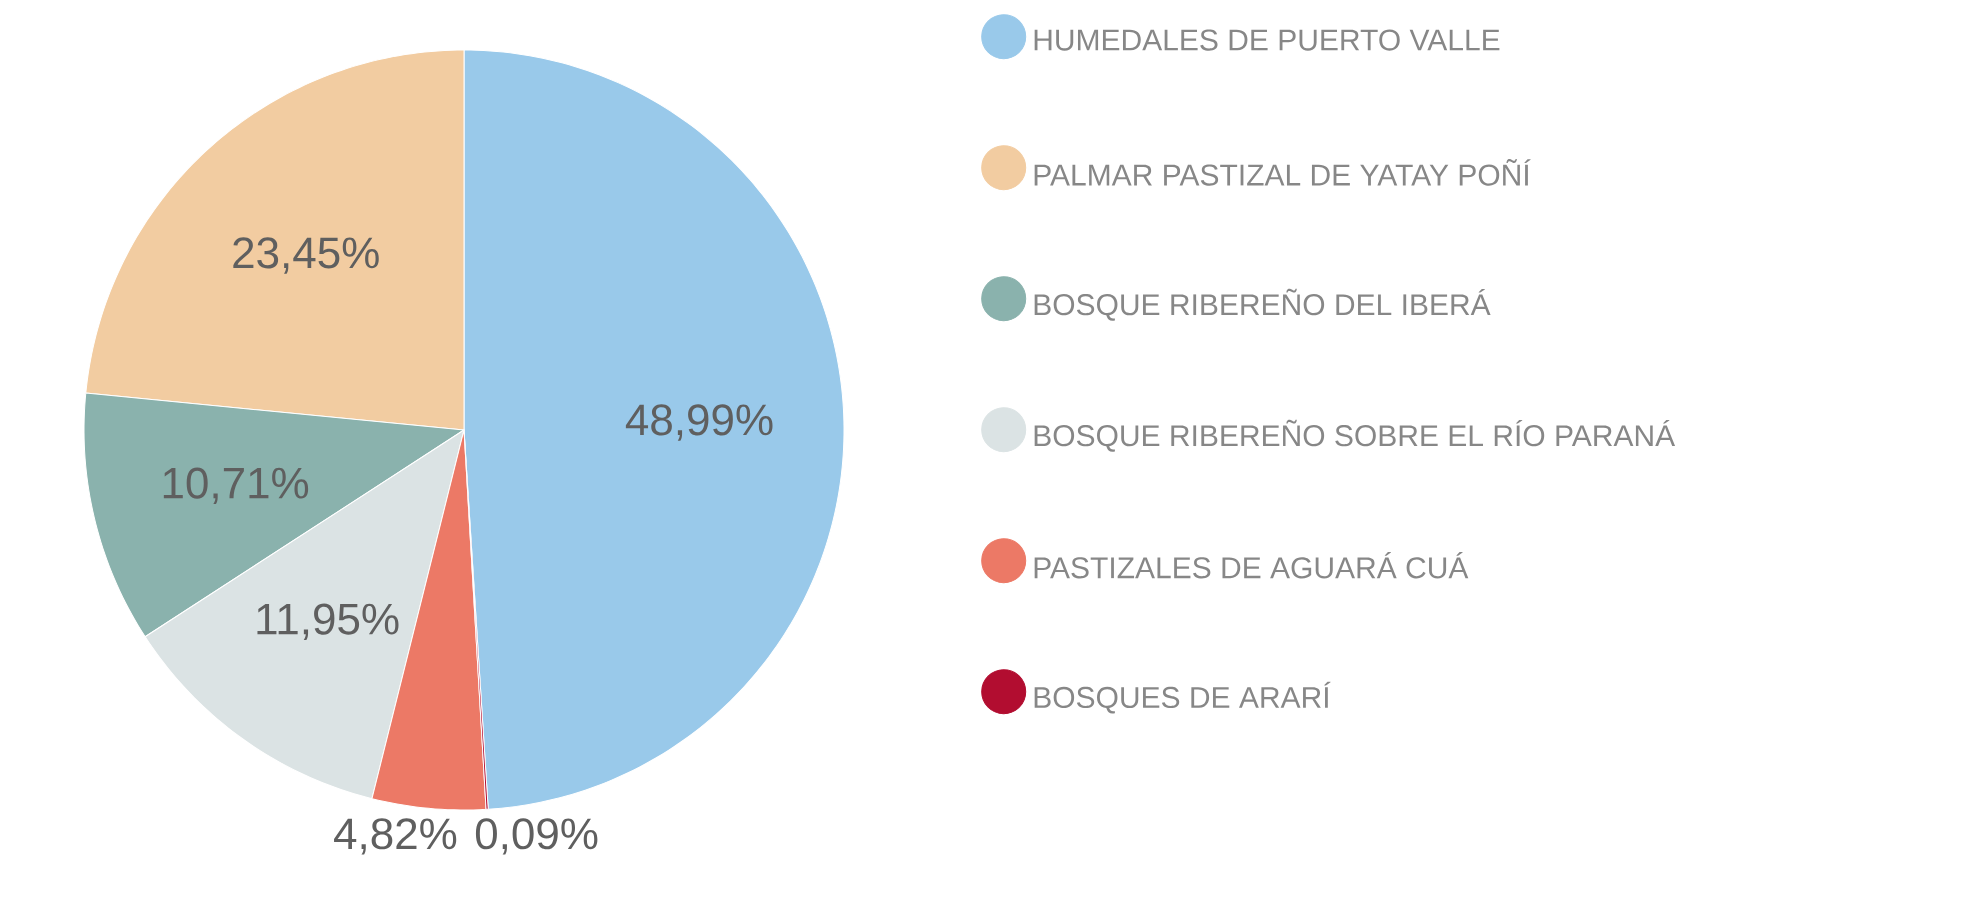 This screenshot has height=911, width=1968. What do you see at coordinates (1282, 172) in the screenshot?
I see `legend-label: PALMAR PASTIZAL DE YATAY POÑÍ` at bounding box center [1282, 172].